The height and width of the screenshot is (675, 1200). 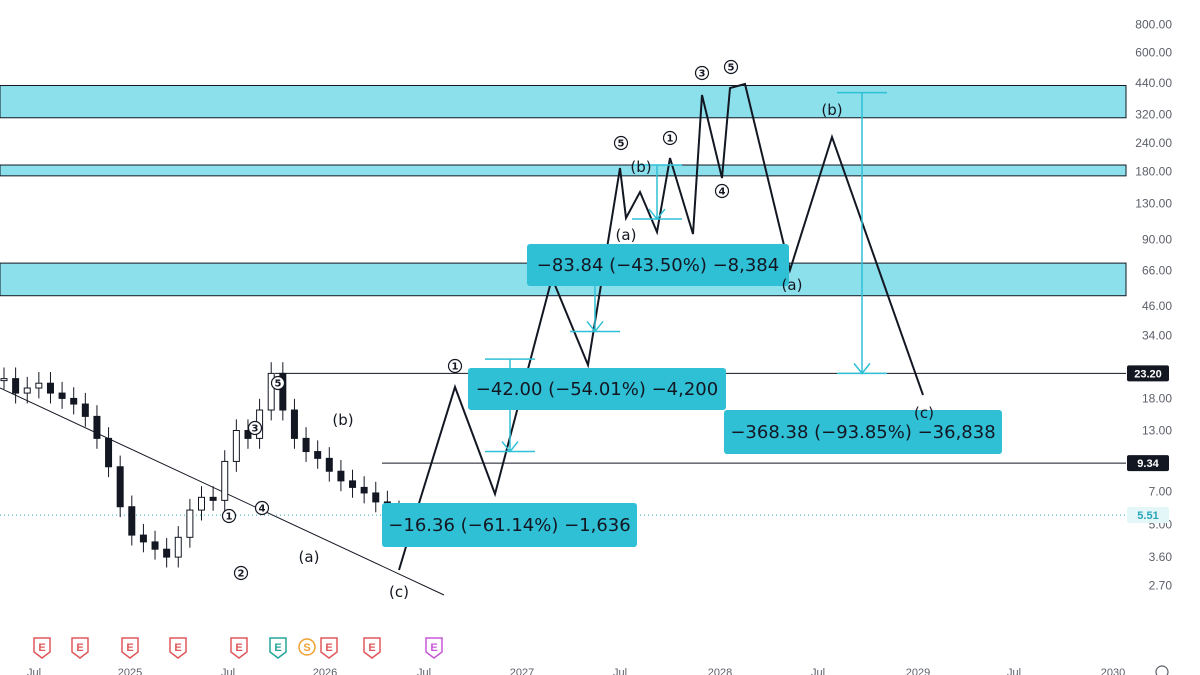 I want to click on price-range-measure: −368.38 (−93.85%) −36,838, so click(x=863, y=272).